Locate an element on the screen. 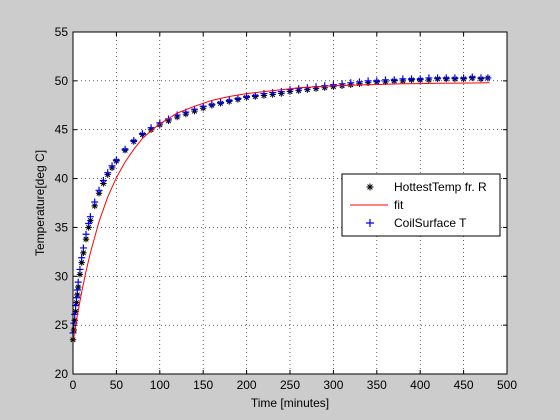 Image resolution: width=560 pixels, height=420 pixels. x-tick-label: 450 is located at coordinates (464, 385).